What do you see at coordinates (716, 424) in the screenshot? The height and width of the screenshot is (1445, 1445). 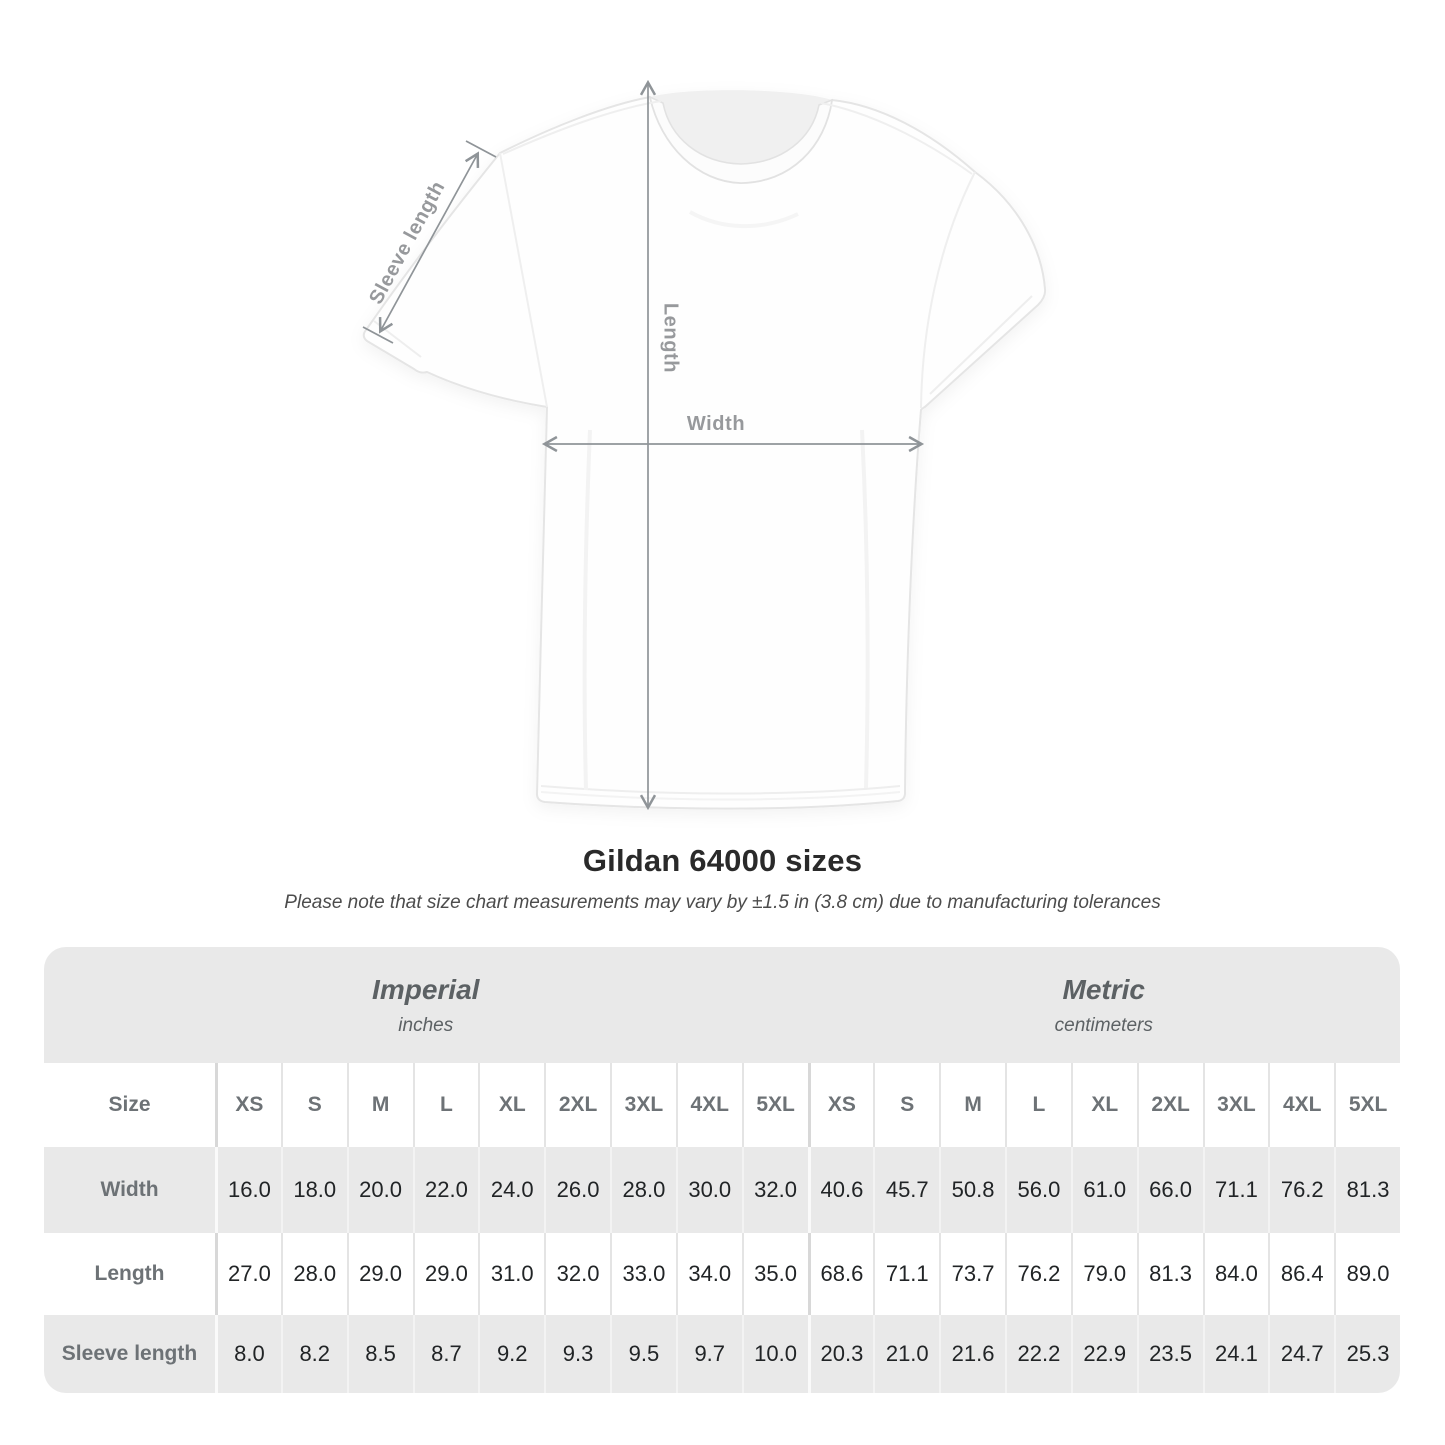 I see `width-label: Width` at bounding box center [716, 424].